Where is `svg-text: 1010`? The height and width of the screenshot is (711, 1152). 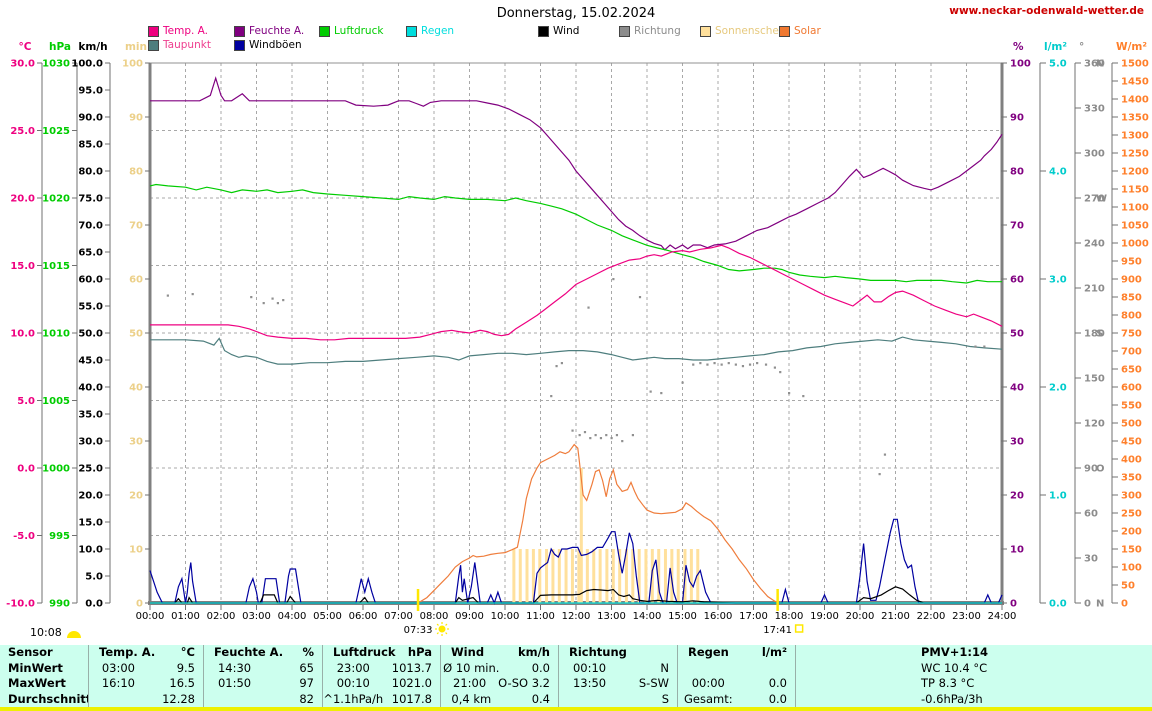 svg-text: 1010 is located at coordinates (56, 334).